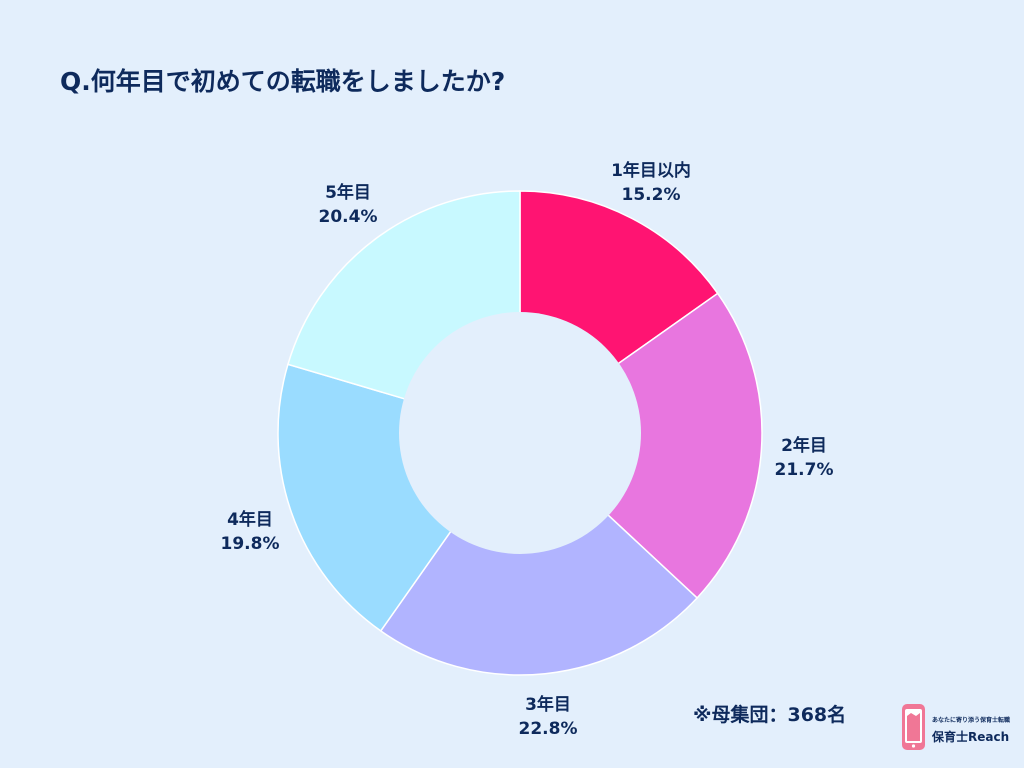 Image resolution: width=1024 pixels, height=768 pixels. I want to click on logo-tagline: あなたに寄り添う保育士転職, so click(971, 720).